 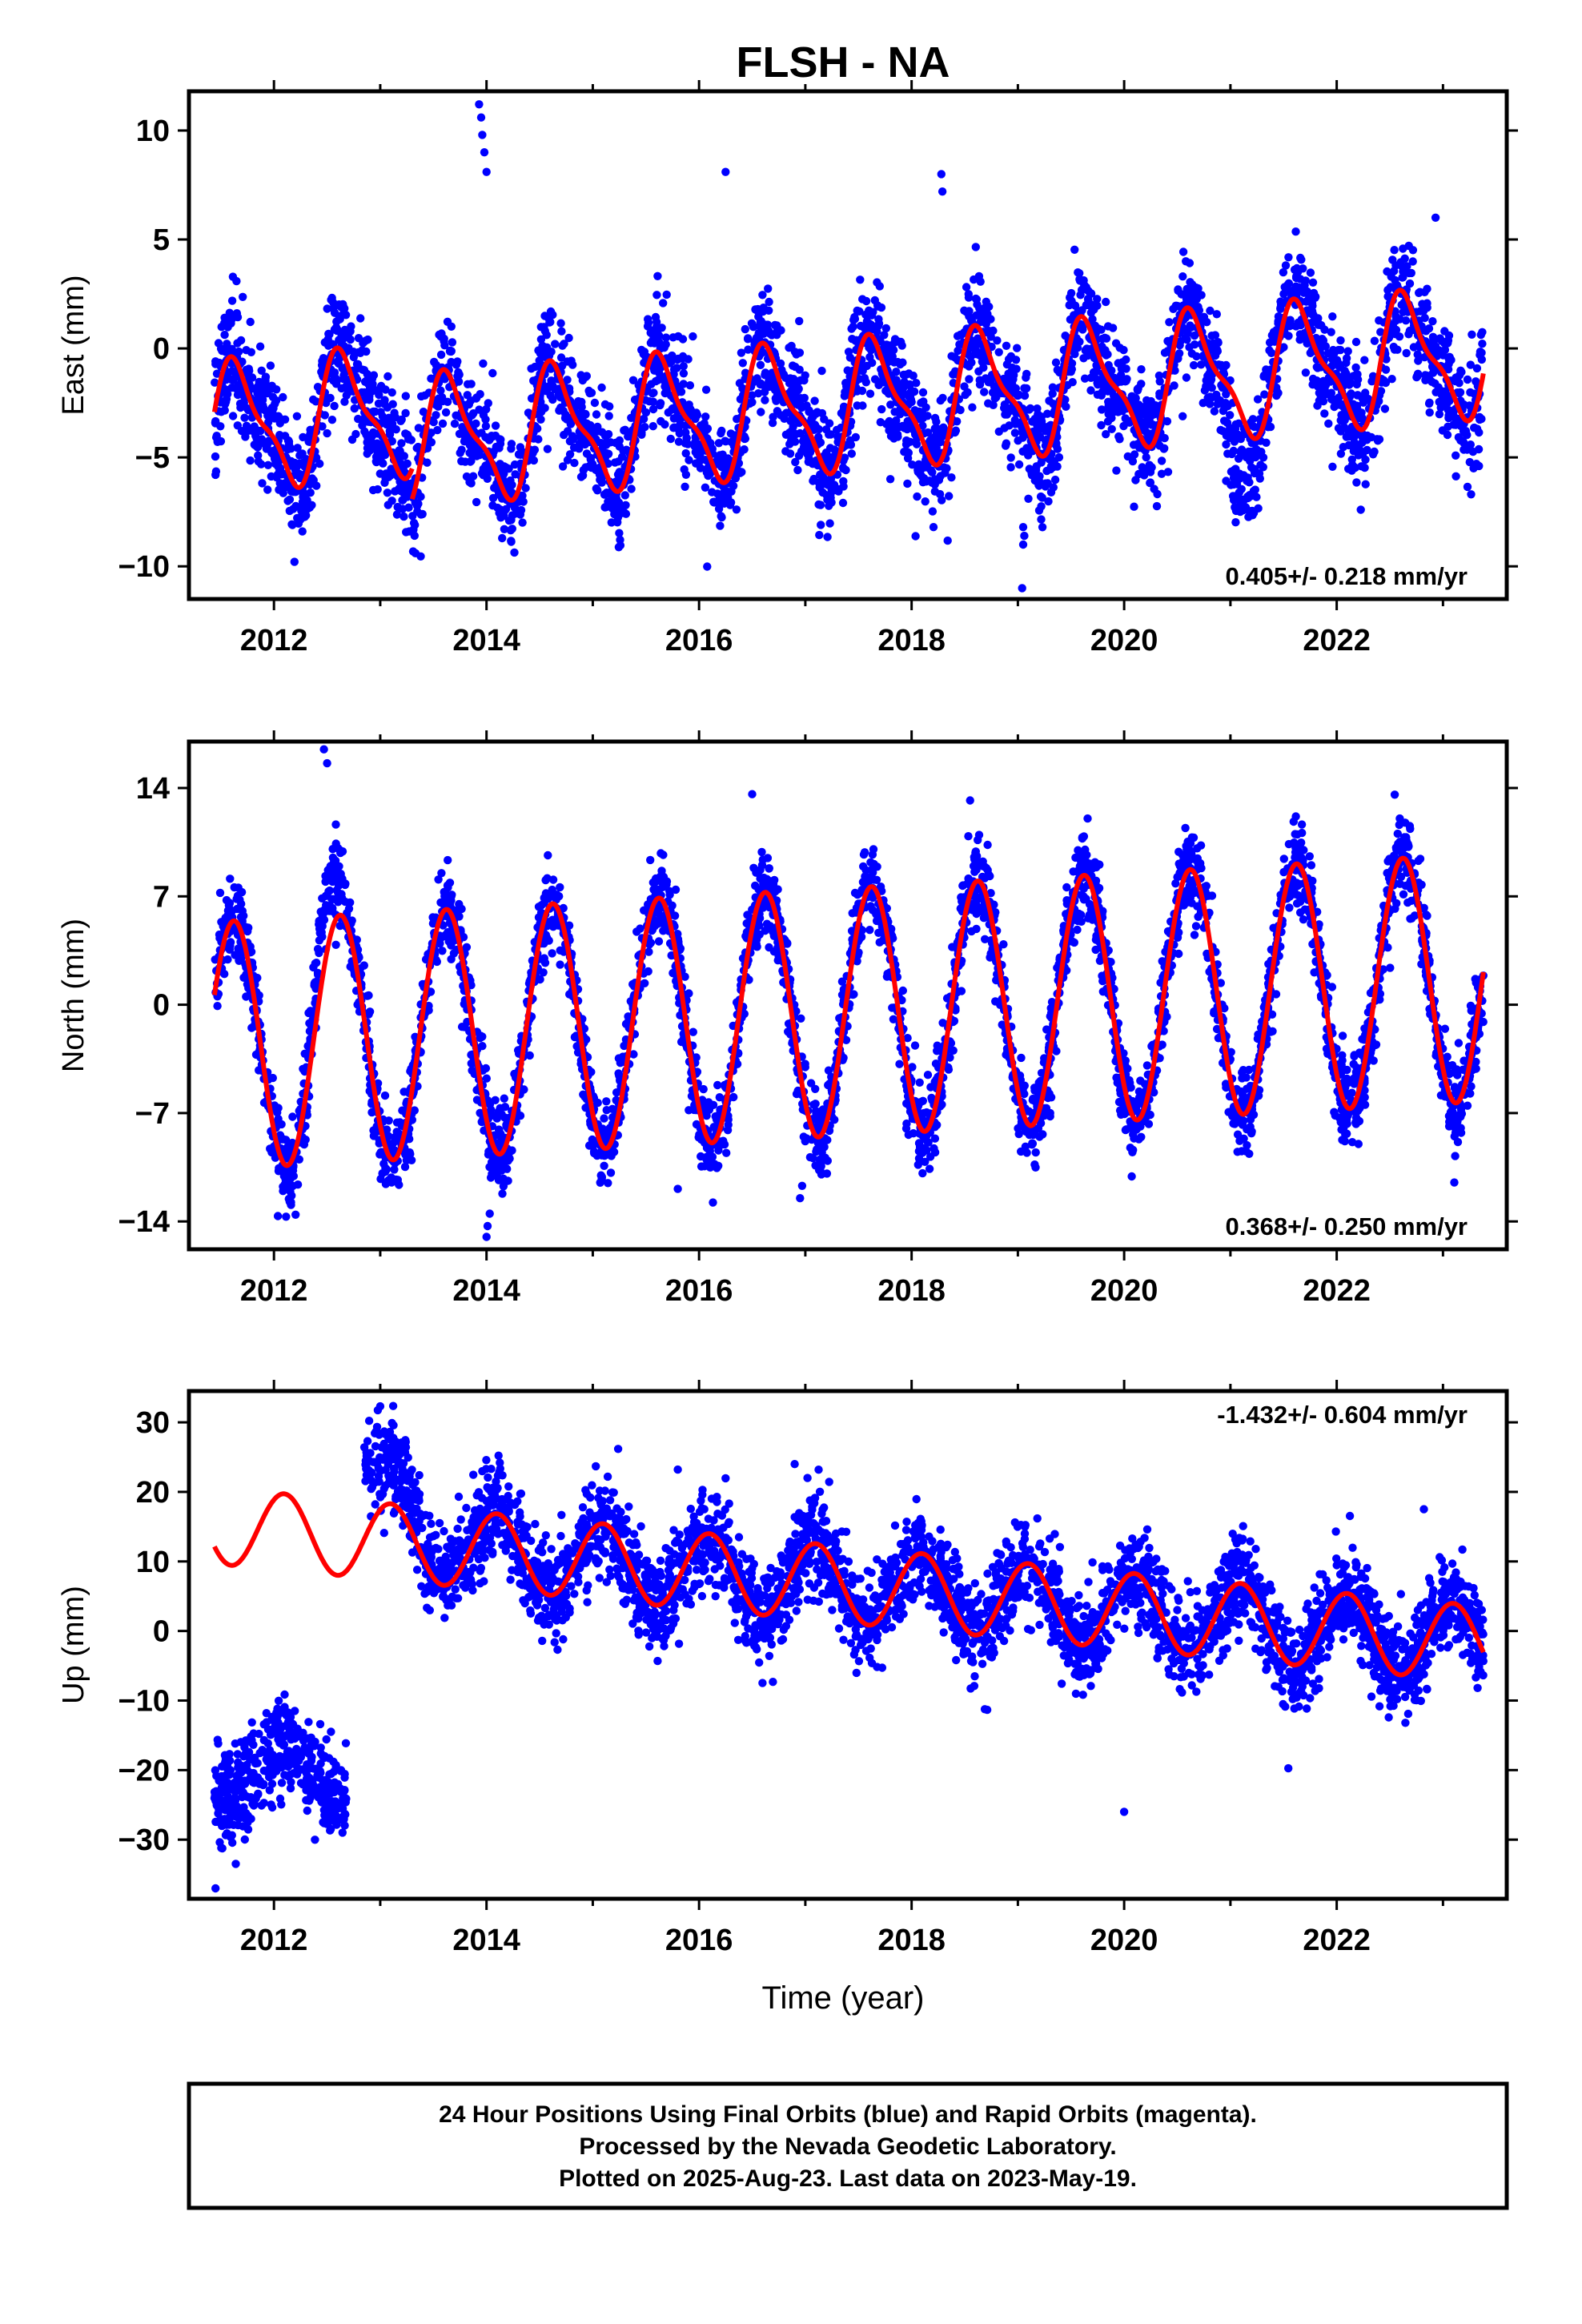 What do you see at coordinates (844, 62) in the screenshot?
I see `figure-title: FLSH - NA` at bounding box center [844, 62].